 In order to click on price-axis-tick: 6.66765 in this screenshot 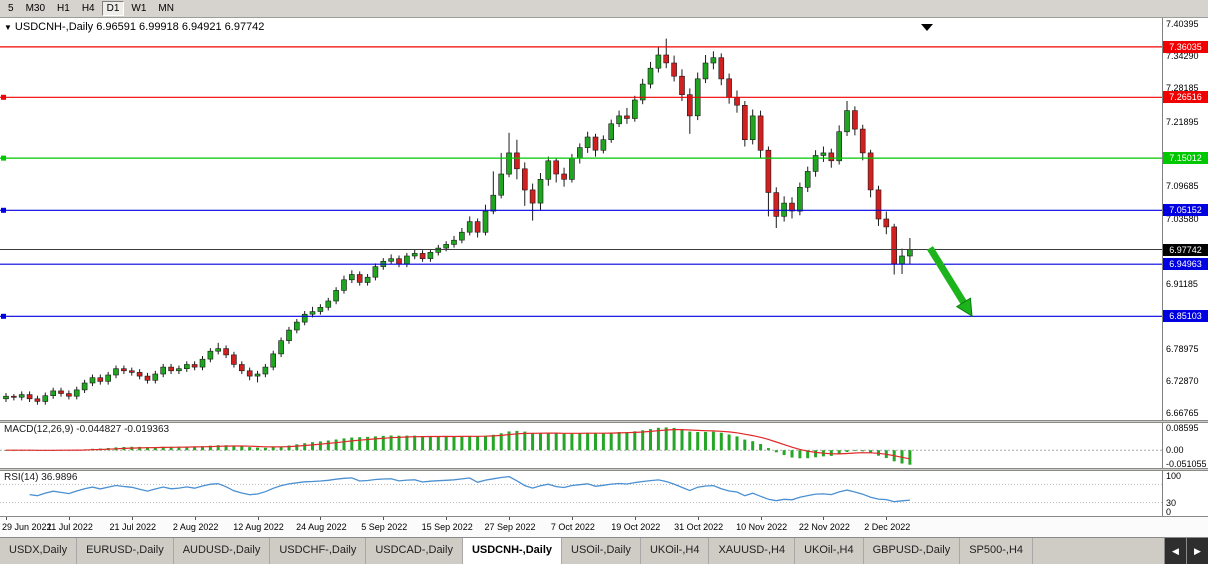, I will do `click(1182, 413)`.